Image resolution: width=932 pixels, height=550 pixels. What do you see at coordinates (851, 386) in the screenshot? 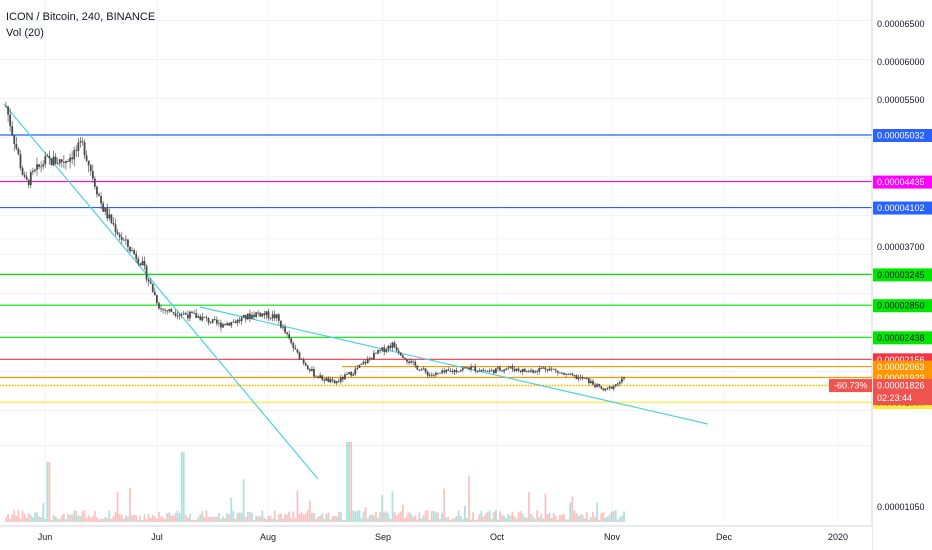
I see `change-percent-text: -60.73%` at bounding box center [851, 386].